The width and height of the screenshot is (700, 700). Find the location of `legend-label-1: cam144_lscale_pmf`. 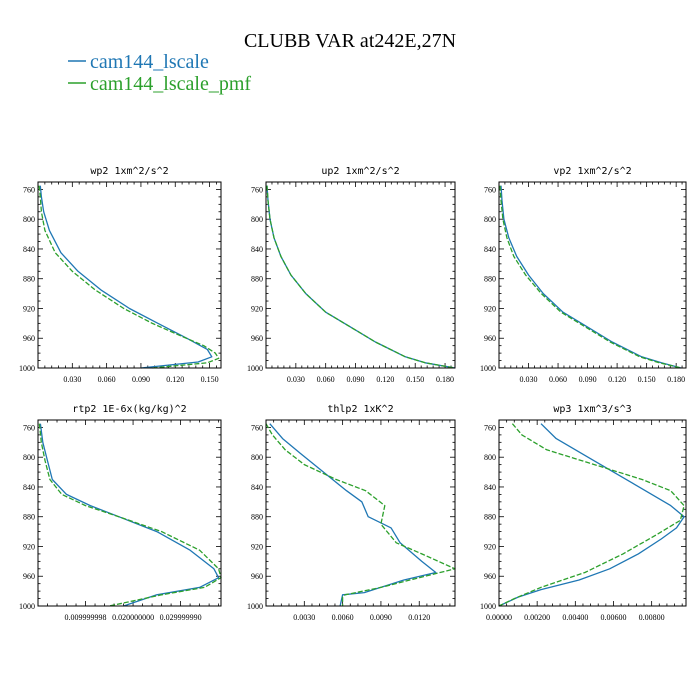

legend-label-1: cam144_lscale_pmf is located at coordinates (170, 84).